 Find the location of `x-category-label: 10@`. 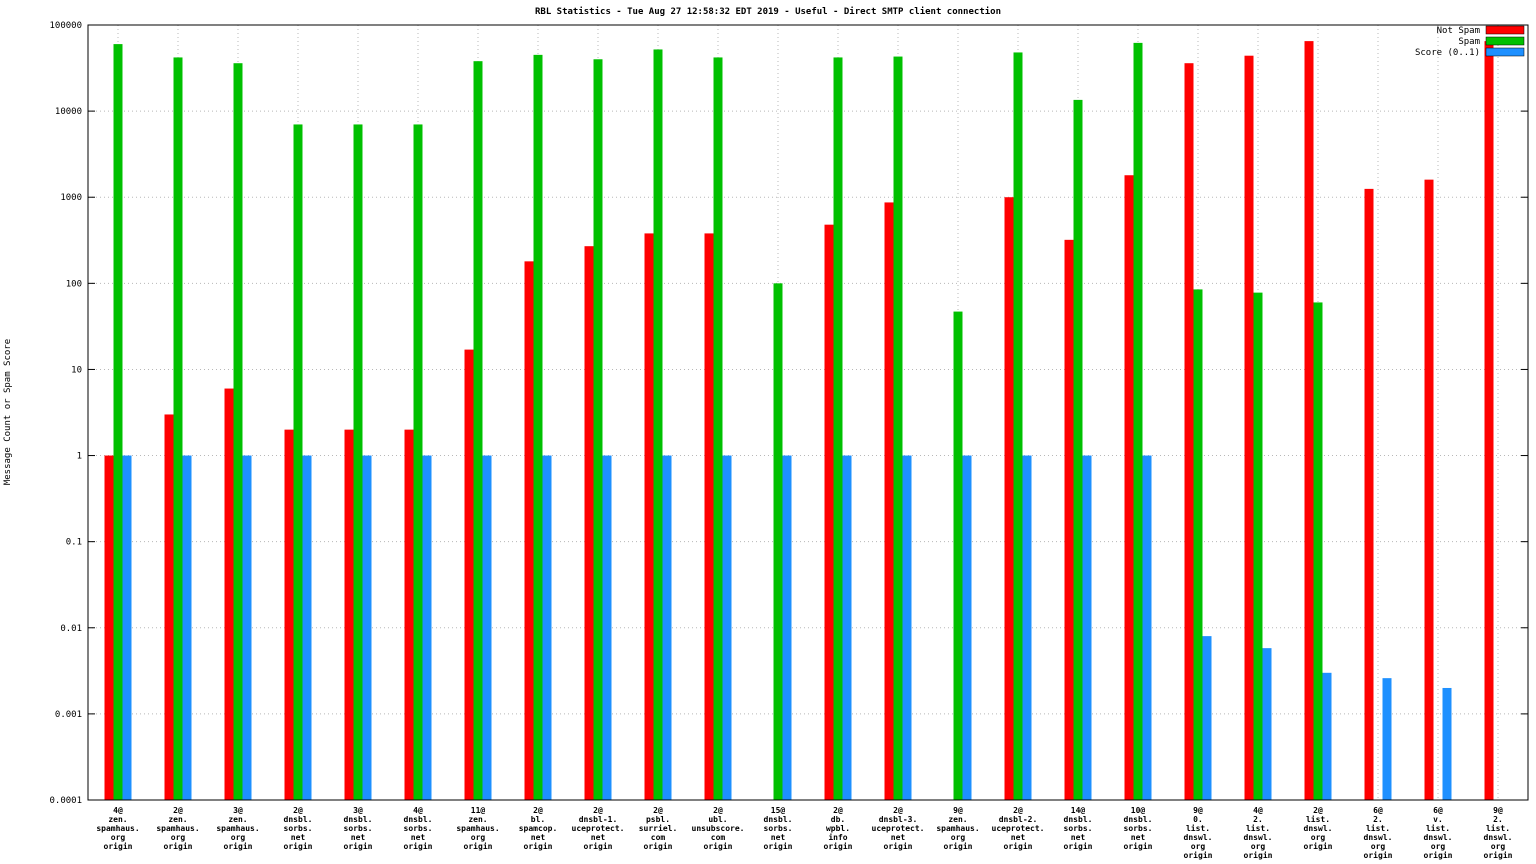

x-category-label: 10@ is located at coordinates (1138, 810).